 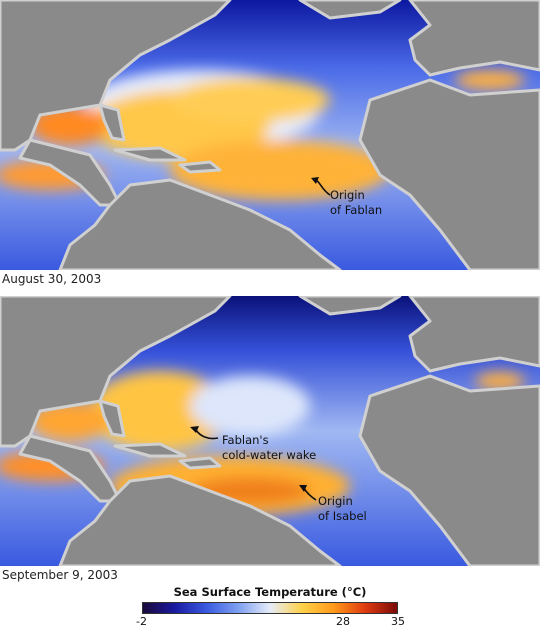 I want to click on annotation-origin-isabel: Origin of Isabel, so click(x=333, y=504).